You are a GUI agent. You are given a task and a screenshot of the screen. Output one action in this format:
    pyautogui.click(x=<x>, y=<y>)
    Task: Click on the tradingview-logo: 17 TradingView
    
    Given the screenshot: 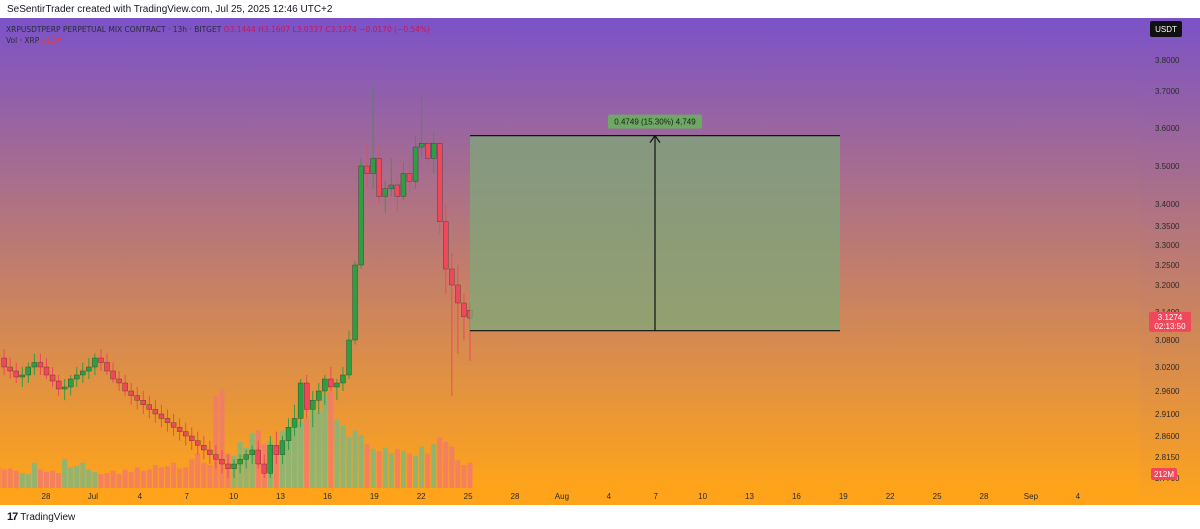 What is the action you would take?
    pyautogui.click(x=41, y=517)
    